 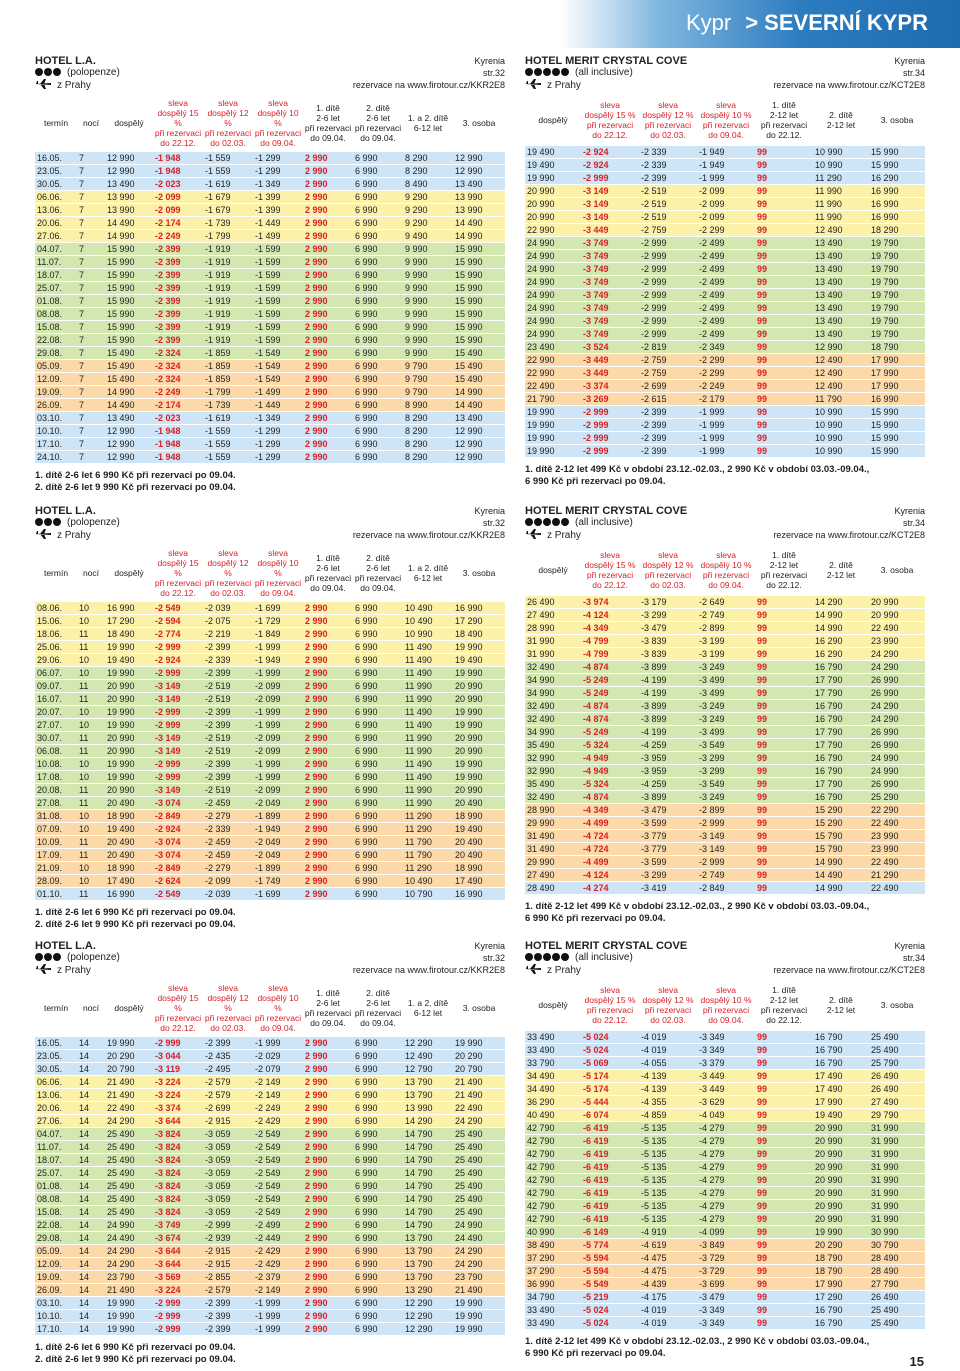 I want to click on price-cell: 20 990, so click(x=897, y=602).